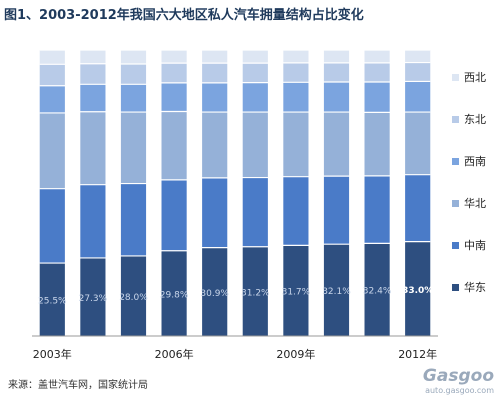 The height and width of the screenshot is (402, 500). I want to click on bar-segment-华北-2007年, so click(215, 145).